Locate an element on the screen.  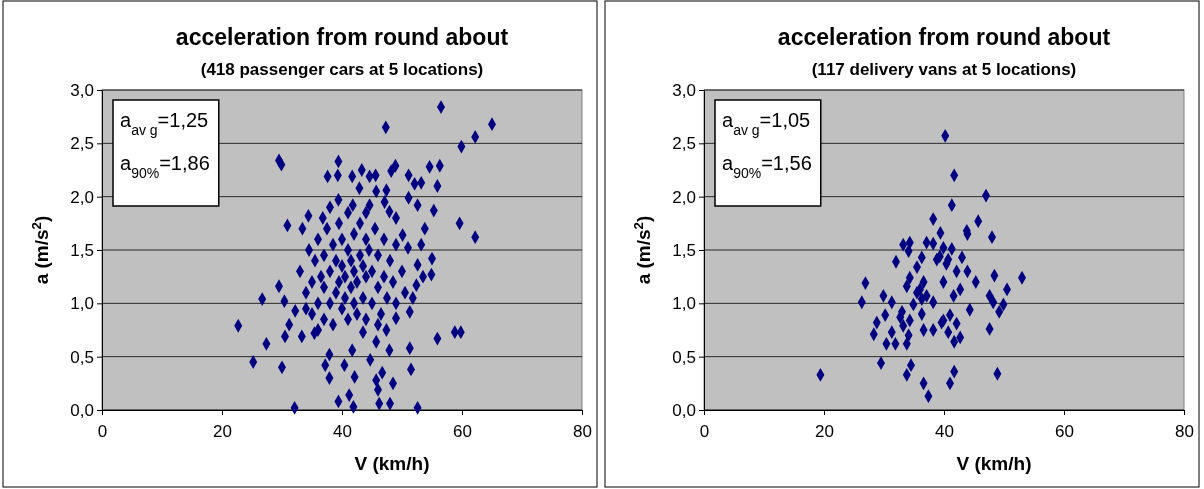
annotation: a$_{90%}$=1,86 is located at coordinates (165, 166).